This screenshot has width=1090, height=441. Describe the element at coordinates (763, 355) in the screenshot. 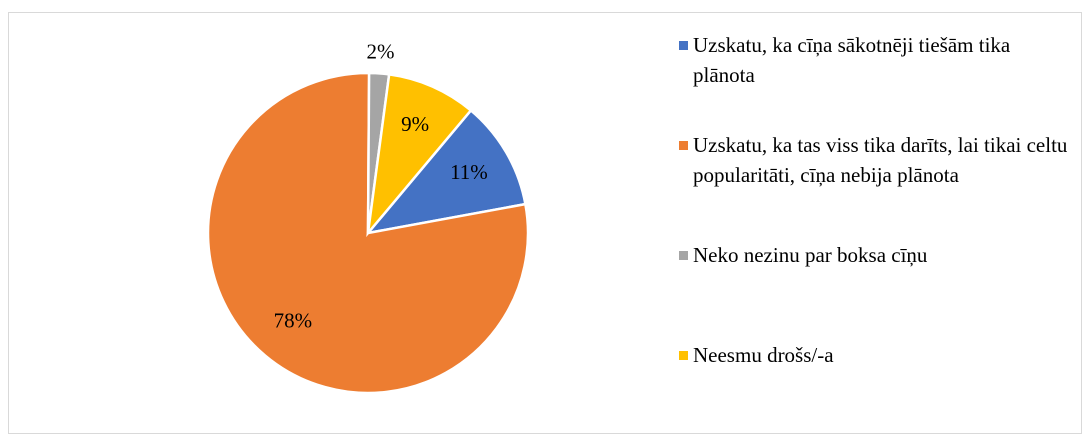

I see `legend-label: Neesmu drošs/-a` at that location.